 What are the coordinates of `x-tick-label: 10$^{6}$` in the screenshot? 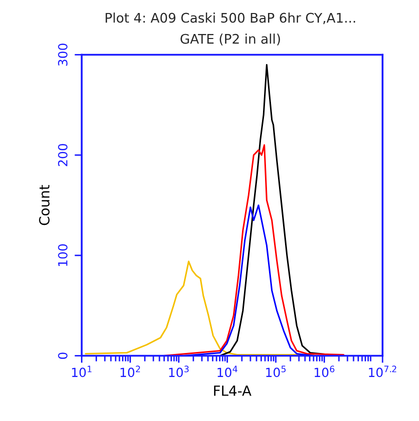 It's located at (324, 372).